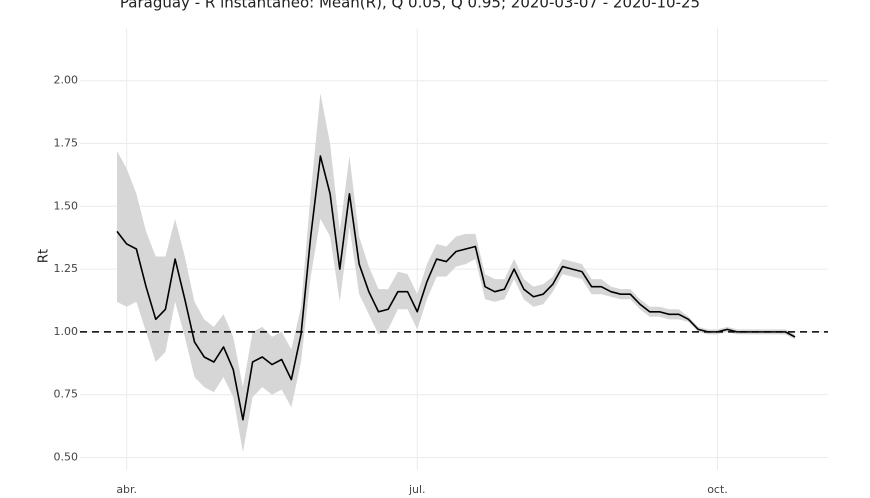  I want to click on y-tick-label: 1.00, so click(66, 331).